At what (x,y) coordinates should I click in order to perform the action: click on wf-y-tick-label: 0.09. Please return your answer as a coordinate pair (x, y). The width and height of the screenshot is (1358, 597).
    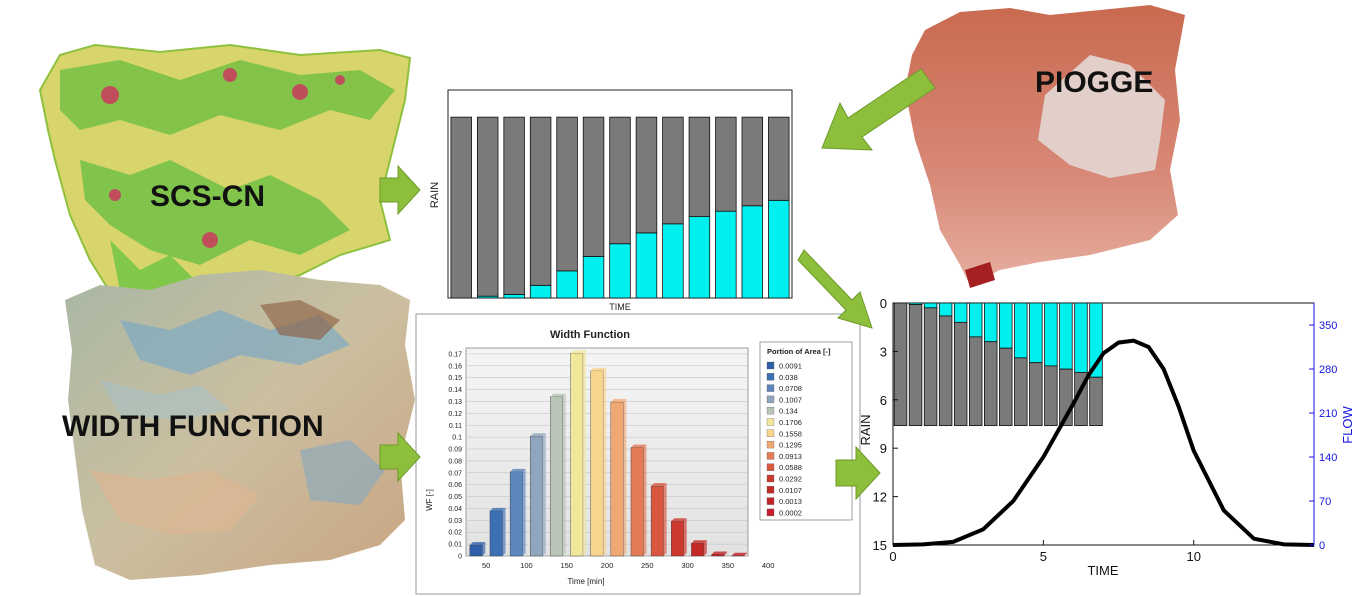
    Looking at the image, I should click on (455, 450).